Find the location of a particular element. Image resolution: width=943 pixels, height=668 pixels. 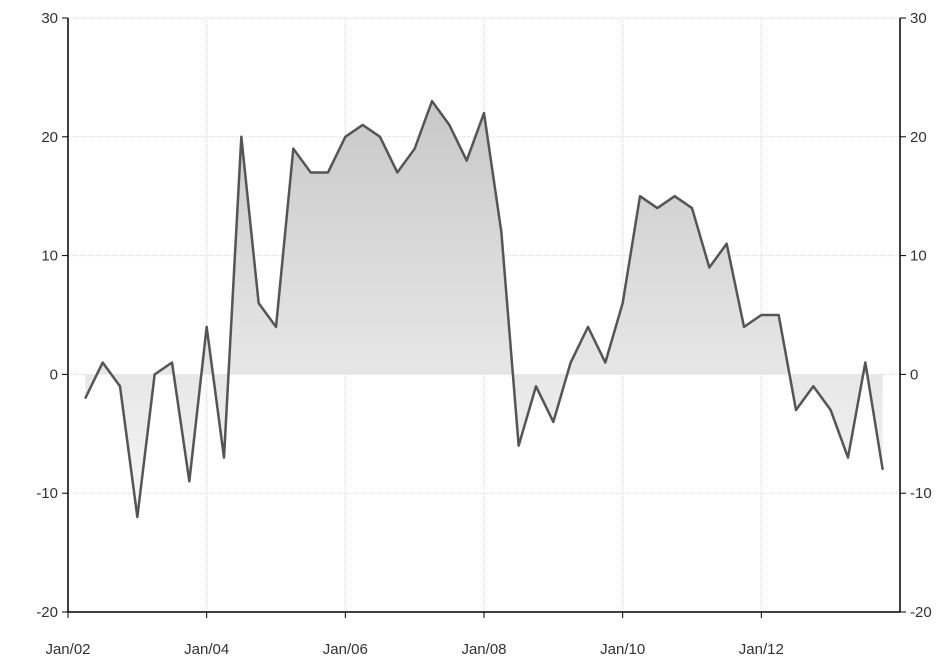

y-tick-label-left: 30 is located at coordinates (49, 18).